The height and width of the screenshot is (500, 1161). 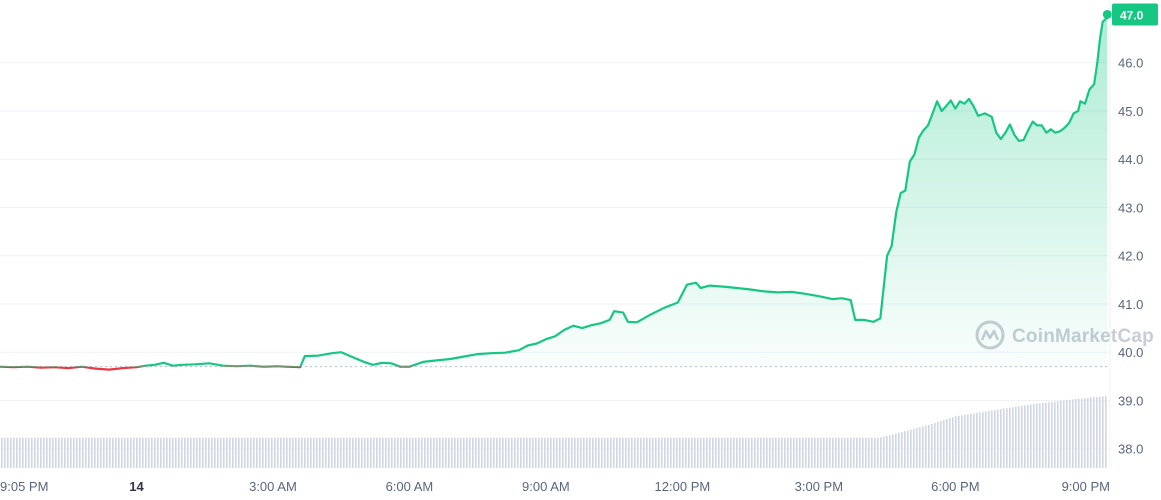 I want to click on x-tick-label: 3:00 AM, so click(x=273, y=486).